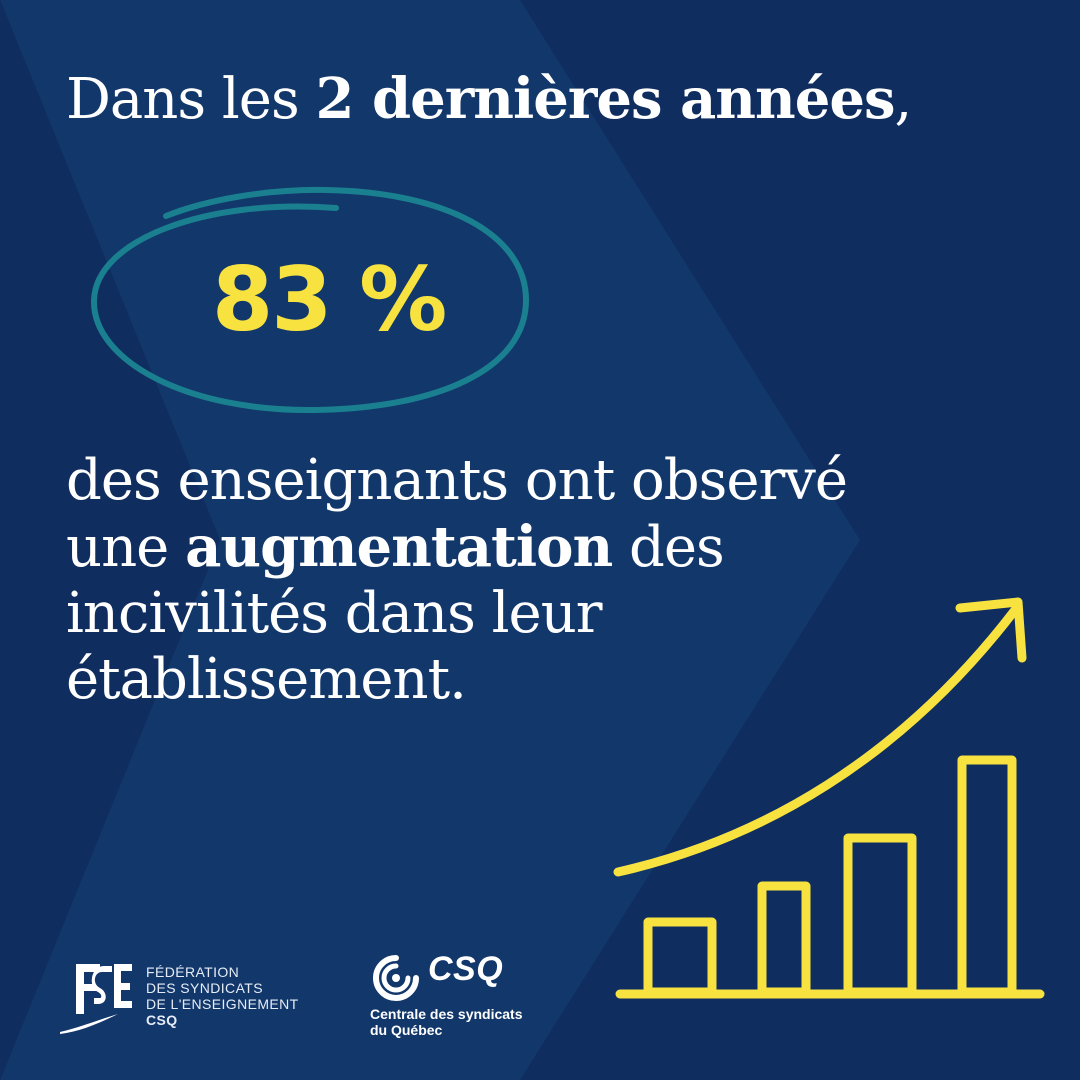 The image size is (1080, 1080). I want to click on stat-percentage: 83 %, so click(329, 299).